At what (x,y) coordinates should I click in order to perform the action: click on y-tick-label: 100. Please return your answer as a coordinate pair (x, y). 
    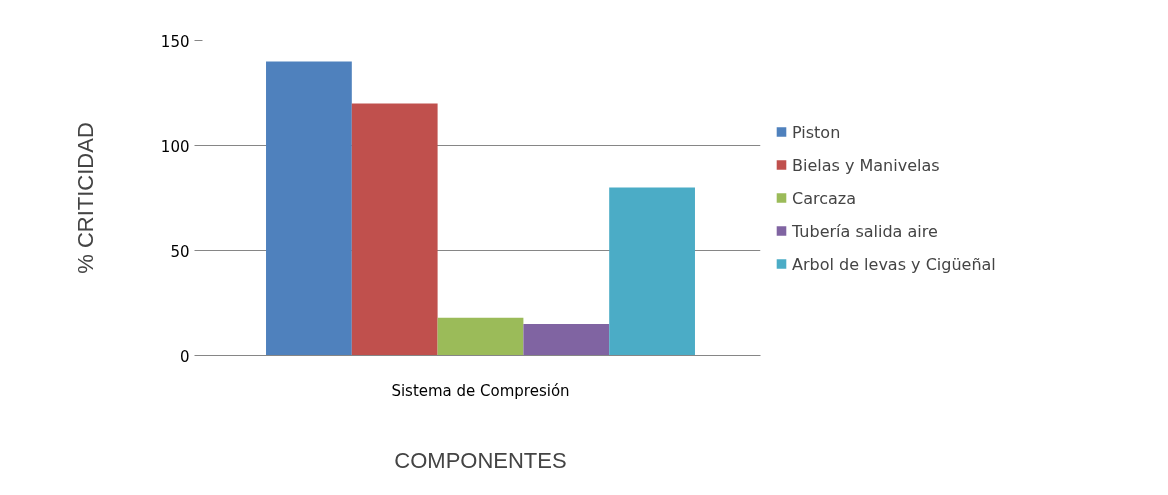
    Looking at the image, I should click on (175, 146).